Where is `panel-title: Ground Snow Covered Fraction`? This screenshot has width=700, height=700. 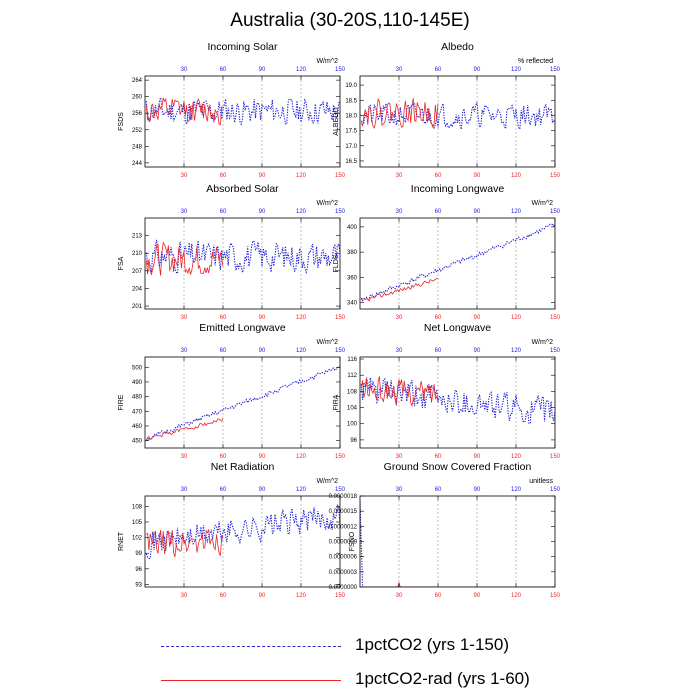
panel-title: Ground Snow Covered Fraction is located at coordinates (458, 467).